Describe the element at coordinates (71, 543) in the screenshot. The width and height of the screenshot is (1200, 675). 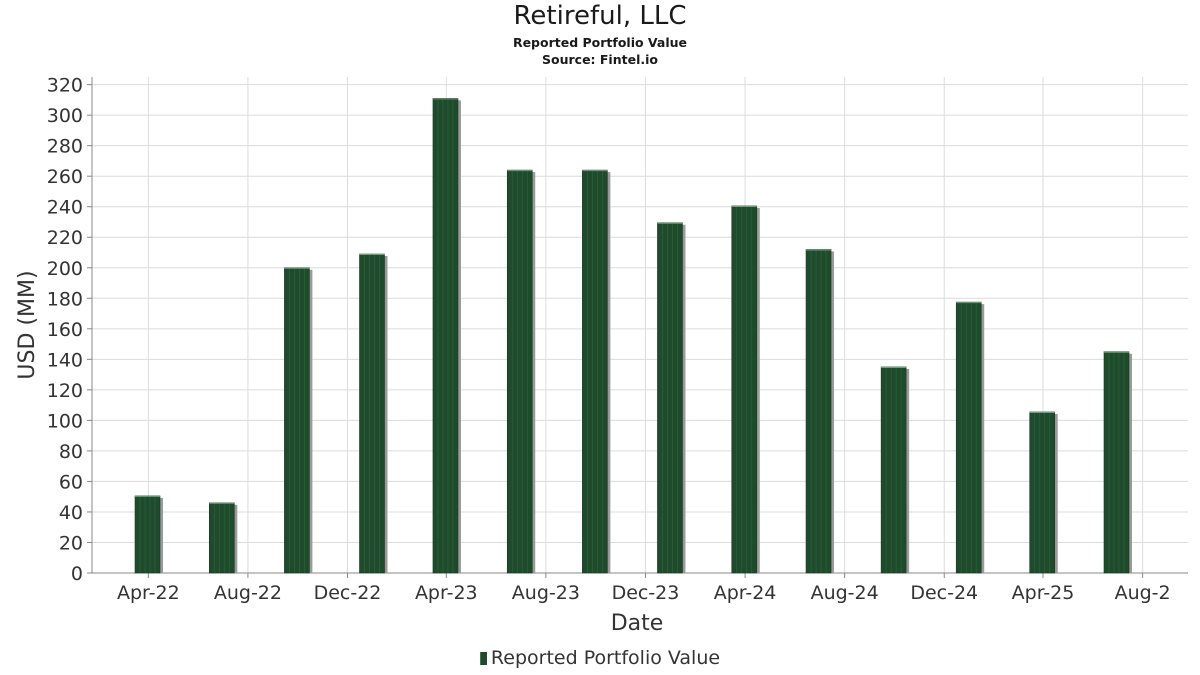
I see `y-tick-label: 20` at that location.